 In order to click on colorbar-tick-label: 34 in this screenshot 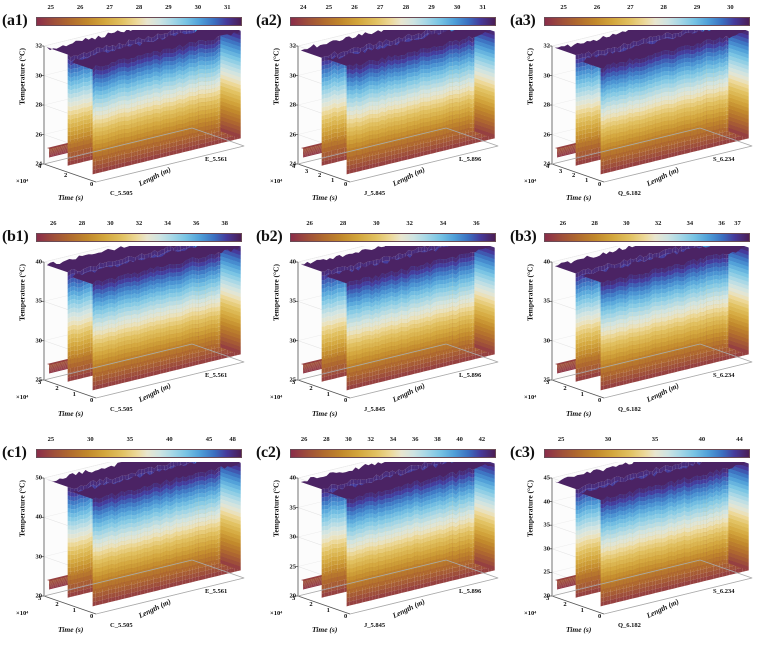, I will do `click(167, 223)`.